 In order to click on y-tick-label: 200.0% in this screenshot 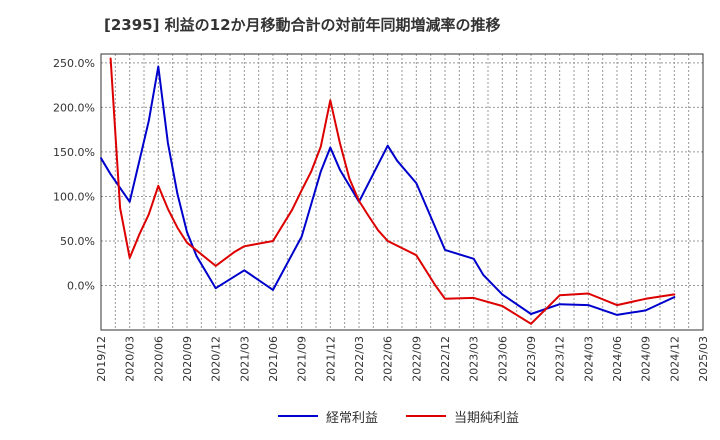, I will do `click(74, 107)`.